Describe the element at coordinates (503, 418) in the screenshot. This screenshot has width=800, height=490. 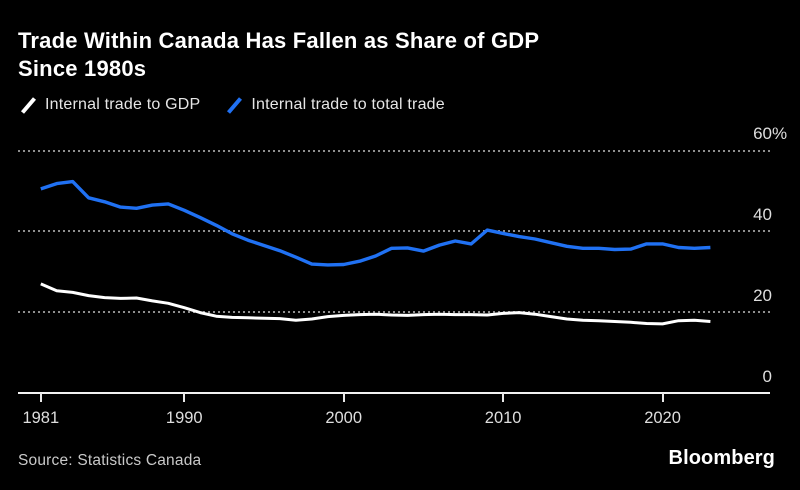
I see `x-axis-label-2010: 2010` at that location.